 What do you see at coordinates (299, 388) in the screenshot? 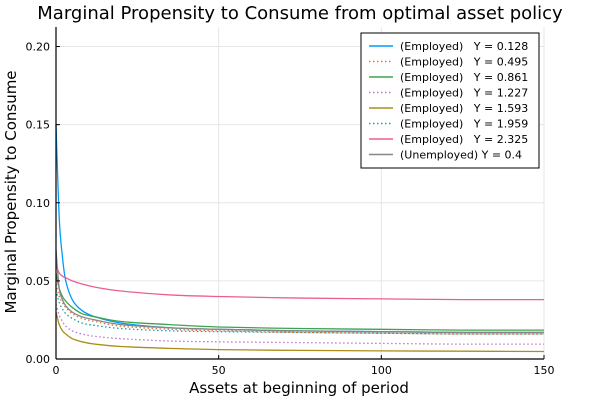
I see `x-axis-label: Assets at beginning of period` at bounding box center [299, 388].